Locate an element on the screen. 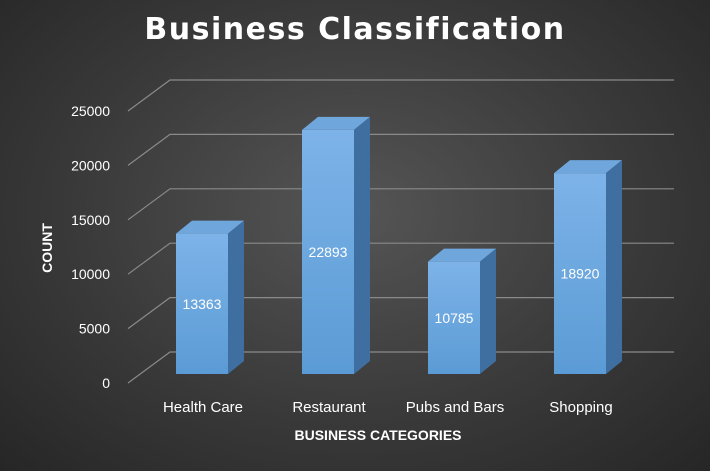  y-tick-labels: 0 5000 10000 15000 20000 25000 is located at coordinates (90, 247).